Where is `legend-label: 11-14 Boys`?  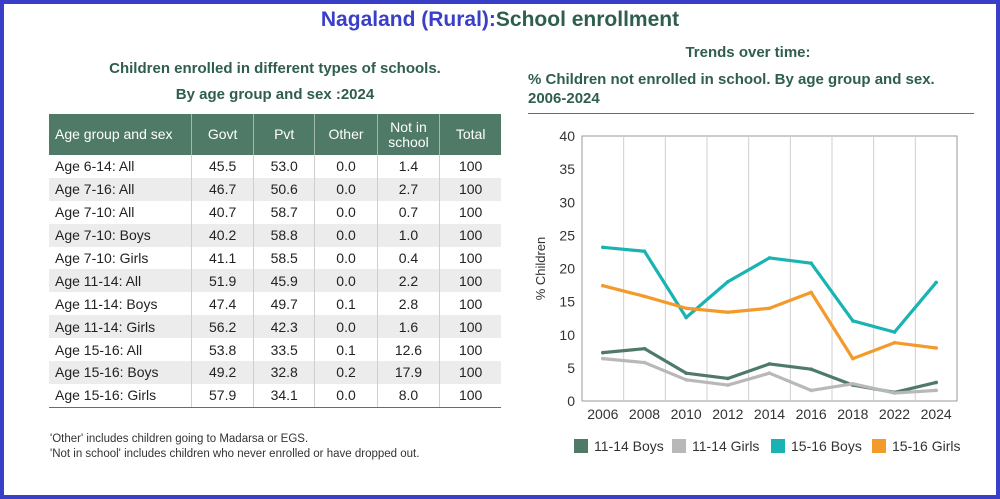
legend-label: 11-14 Boys is located at coordinates (629, 446).